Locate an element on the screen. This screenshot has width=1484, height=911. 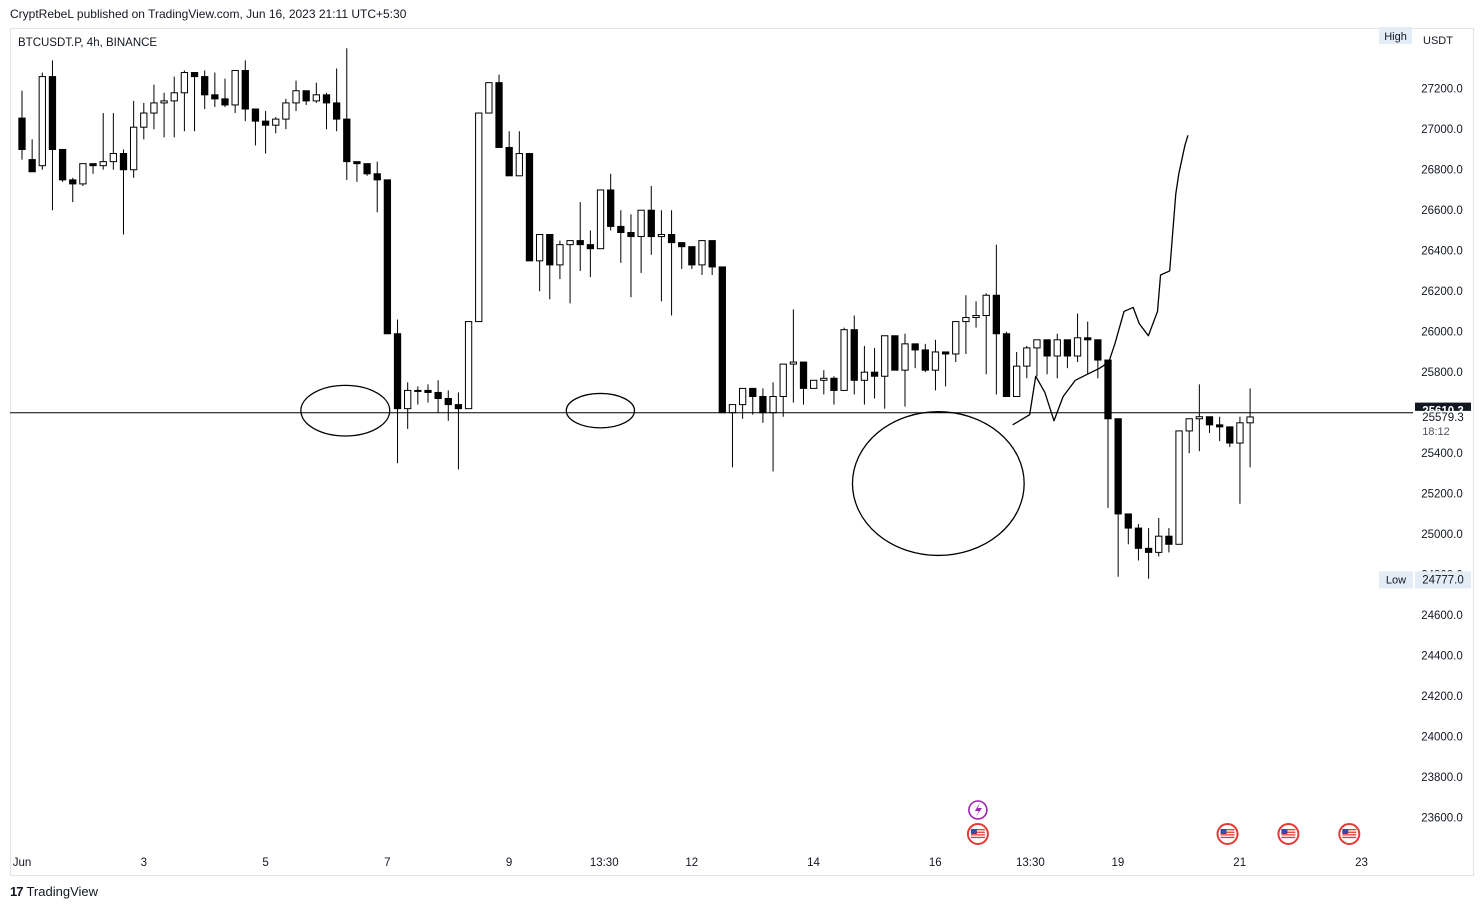
time-tick-label: 16 is located at coordinates (935, 863).